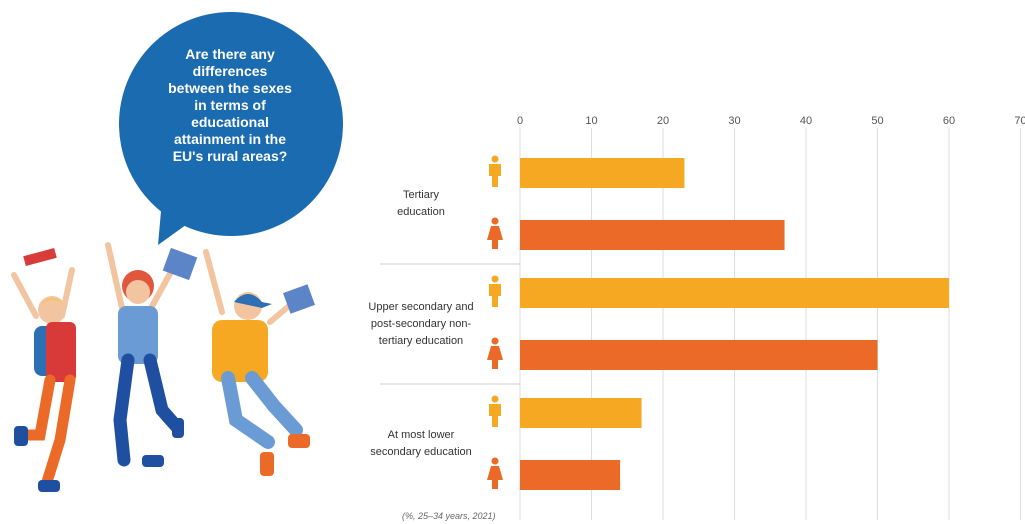  What do you see at coordinates (734, 121) in the screenshot?
I see `x-tick-label: 30` at bounding box center [734, 121].